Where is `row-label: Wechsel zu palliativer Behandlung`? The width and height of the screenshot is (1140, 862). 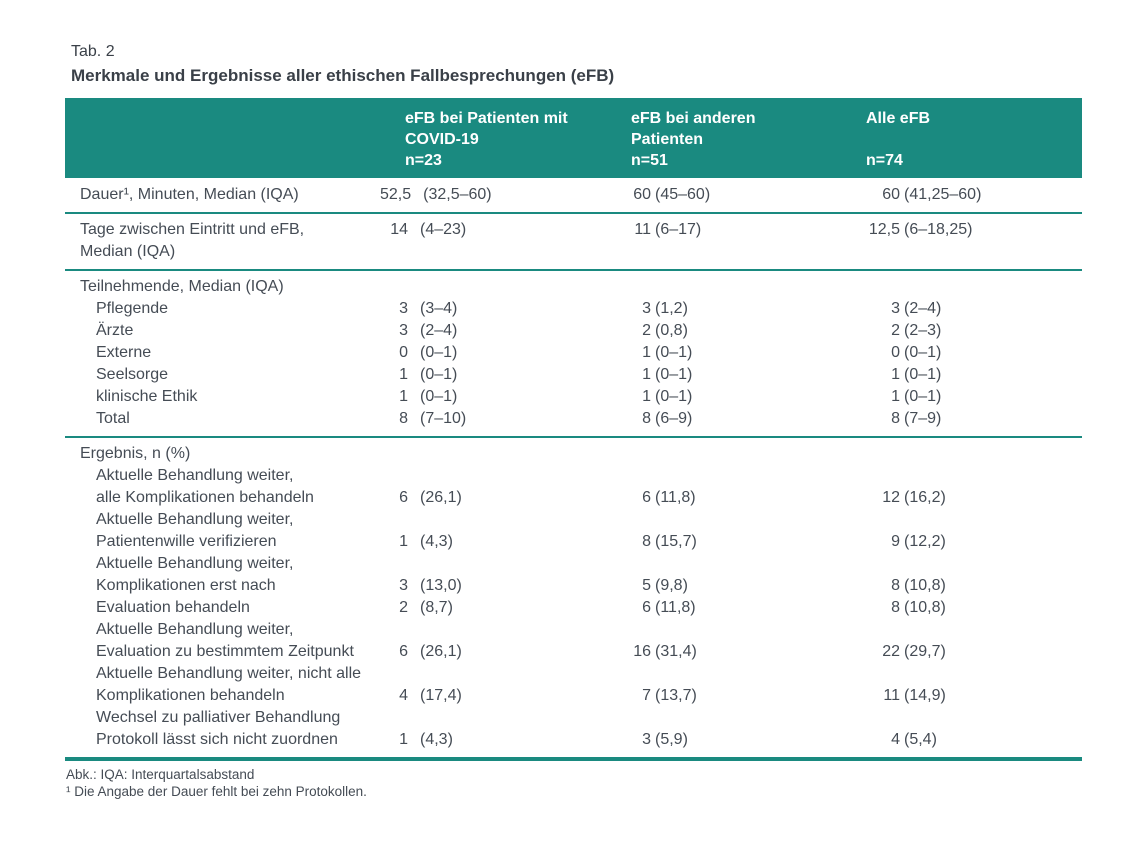
row-label: Wechsel zu palliativer Behandlung is located at coordinates (218, 717).